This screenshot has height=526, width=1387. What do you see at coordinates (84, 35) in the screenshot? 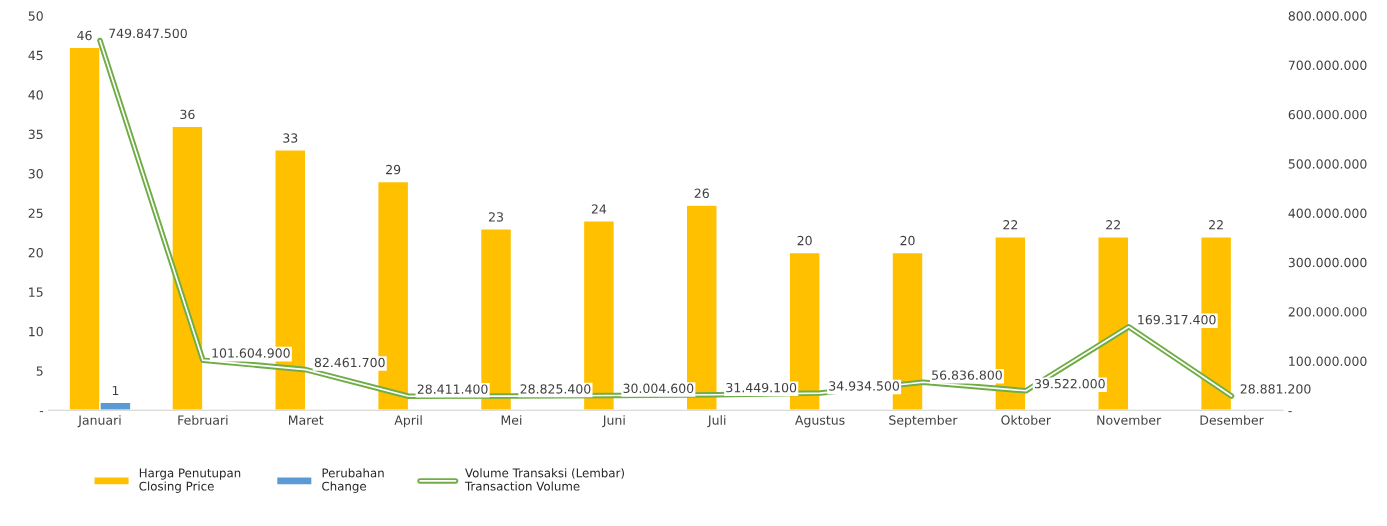
I see `data-label: 46` at bounding box center [84, 35].